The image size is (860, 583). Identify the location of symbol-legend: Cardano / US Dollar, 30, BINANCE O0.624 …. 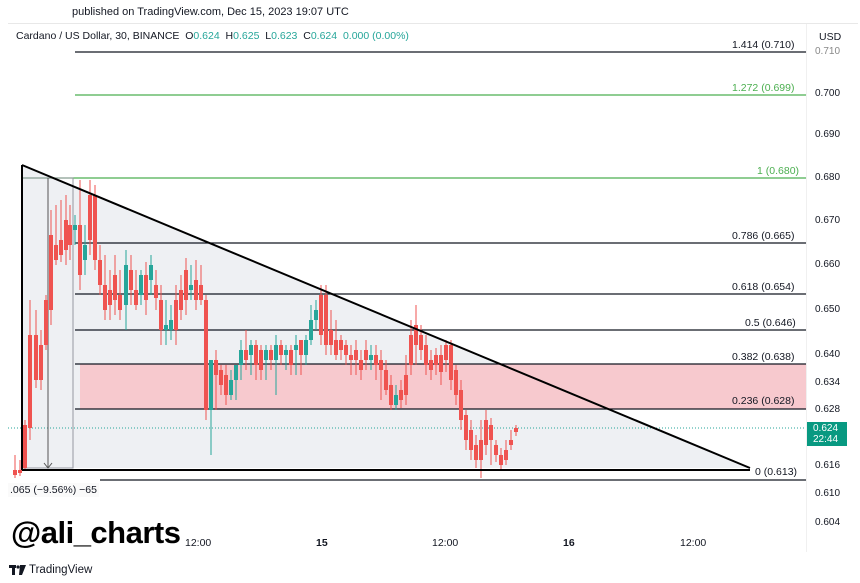
(212, 36).